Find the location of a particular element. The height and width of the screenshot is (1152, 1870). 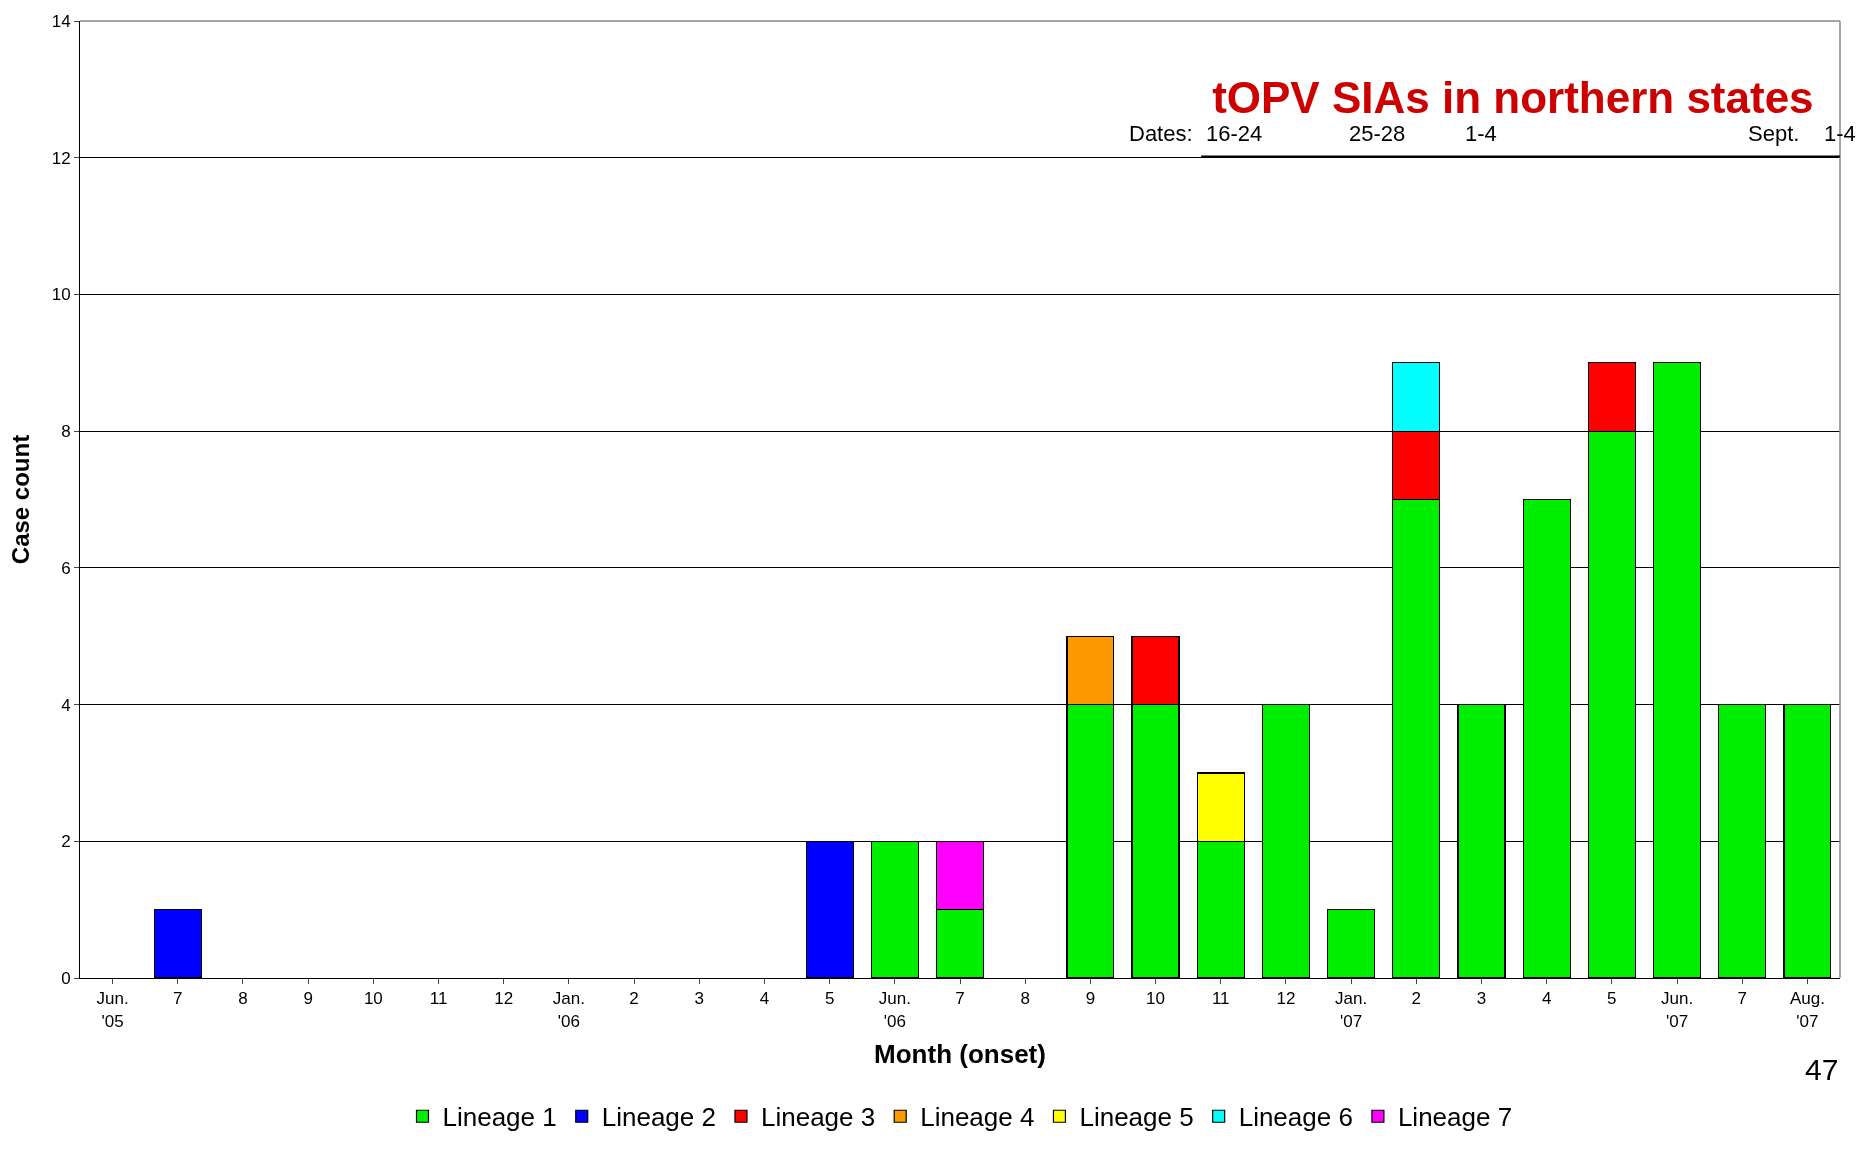

legend-label: Lineage 1 is located at coordinates (499, 1117).